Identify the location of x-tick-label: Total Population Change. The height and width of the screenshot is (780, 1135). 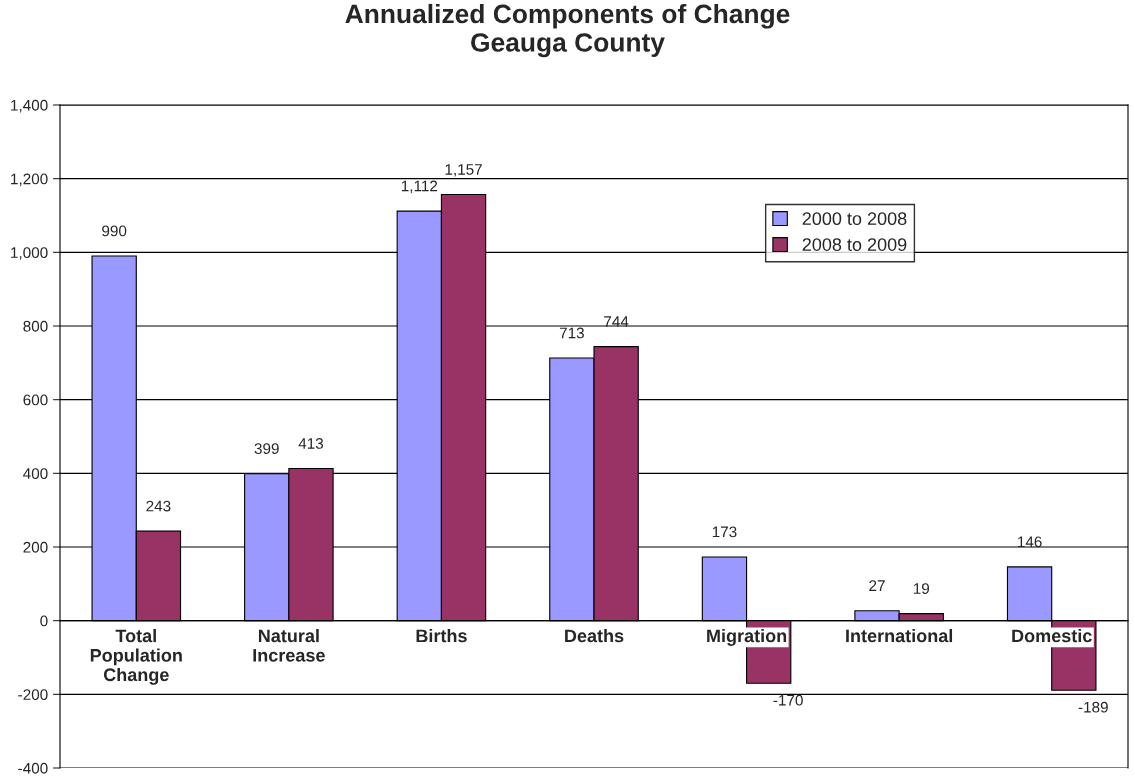
(136, 657).